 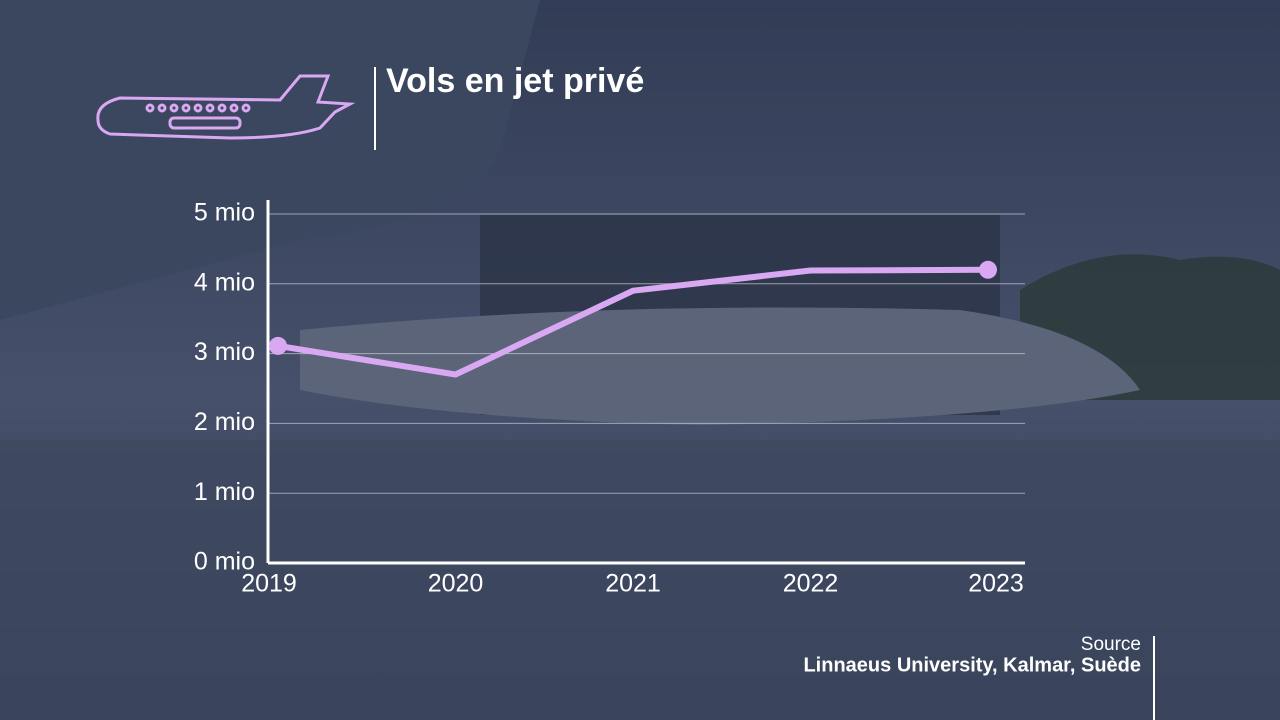 I want to click on backdrop-jet, so click(x=720, y=366).